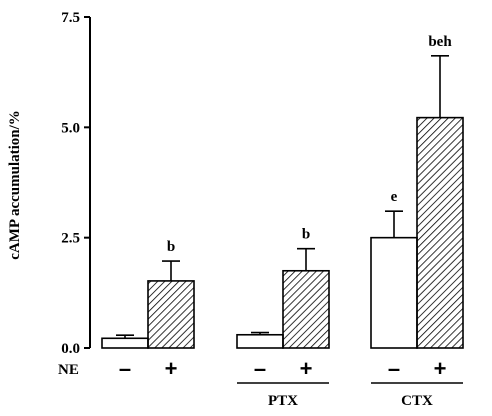  Describe the element at coordinates (306, 368) in the screenshot. I see `ne-sign-3: +` at that location.